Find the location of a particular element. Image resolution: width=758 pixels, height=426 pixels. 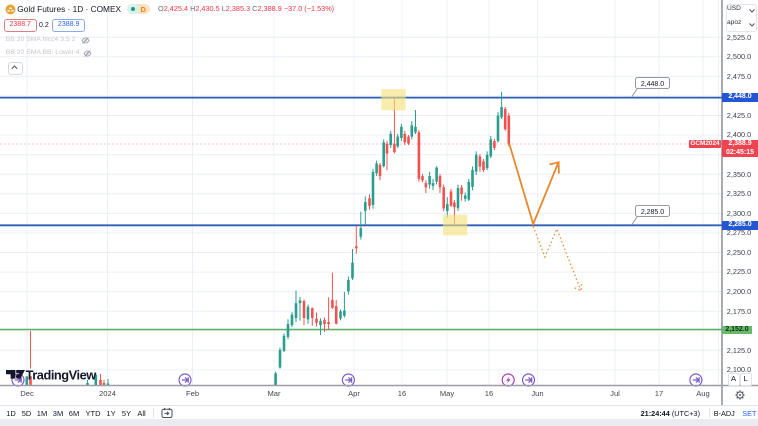

svg-text: 2,448.0 is located at coordinates (652, 84).